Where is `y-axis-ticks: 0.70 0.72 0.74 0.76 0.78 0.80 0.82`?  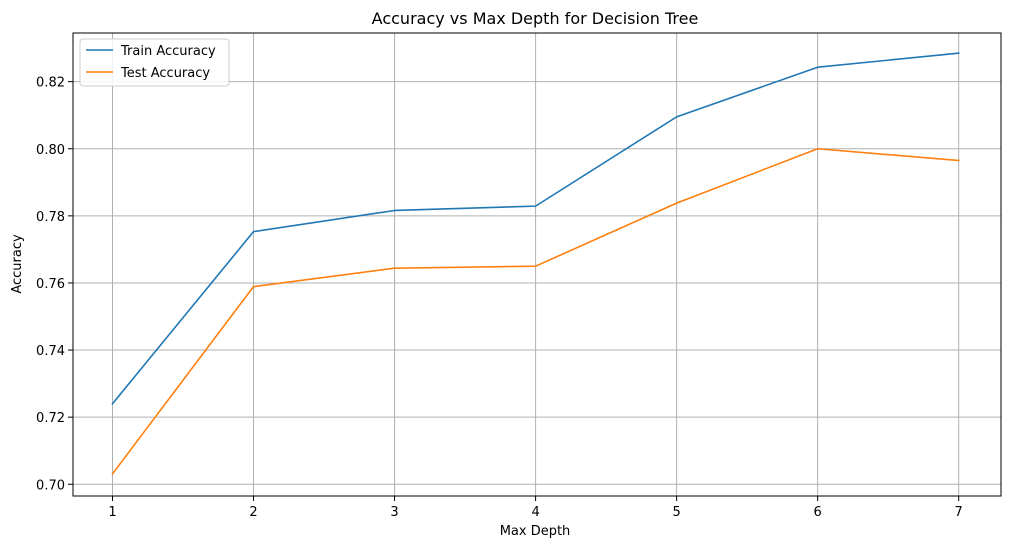
y-axis-ticks: 0.70 0.72 0.74 0.76 0.78 0.80 0.82 is located at coordinates (54, 284).